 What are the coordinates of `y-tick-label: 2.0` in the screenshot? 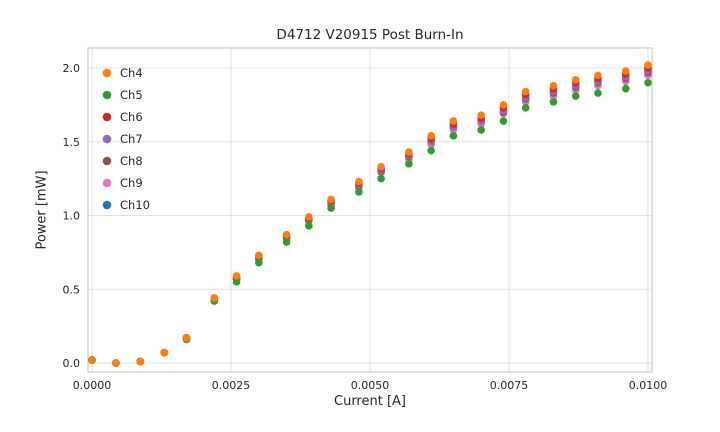 It's located at (72, 68).